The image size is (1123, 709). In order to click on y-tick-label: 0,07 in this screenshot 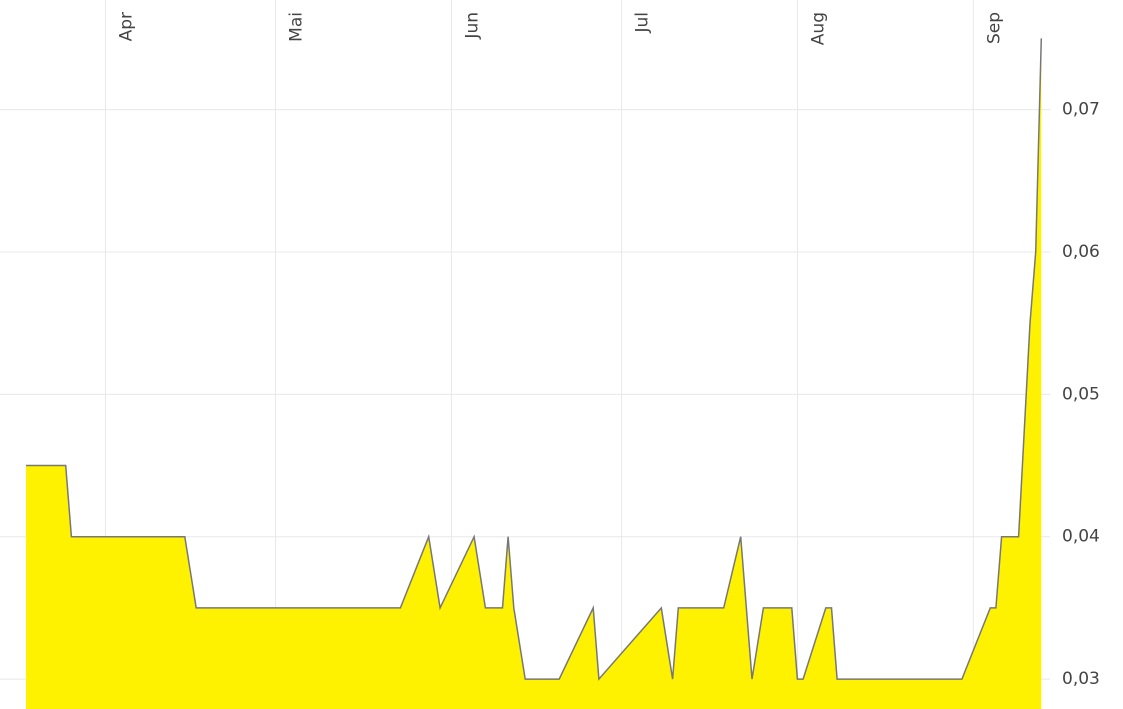, I will do `click(1081, 110)`.